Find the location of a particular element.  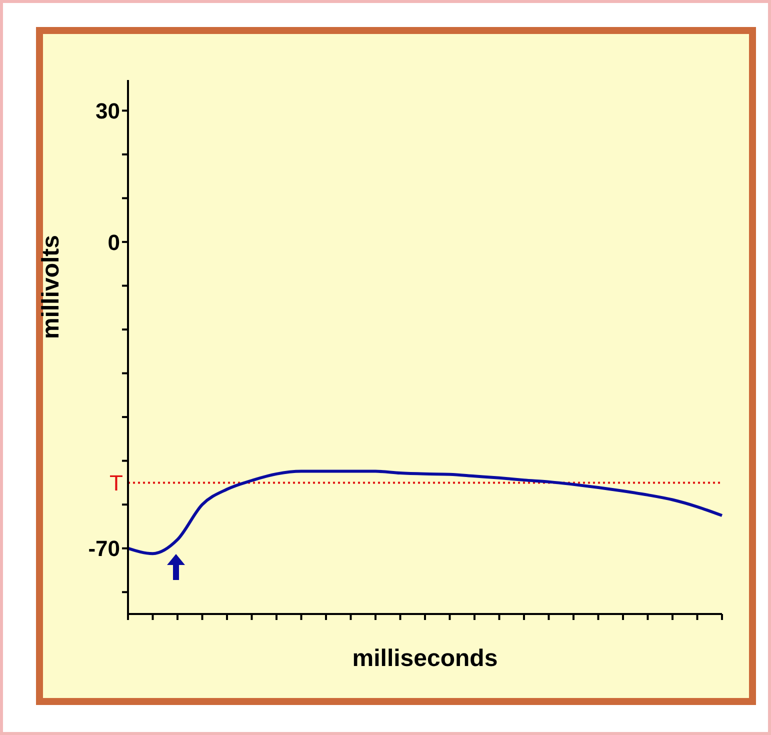

y-tick-label: 30 is located at coordinates (108, 111).